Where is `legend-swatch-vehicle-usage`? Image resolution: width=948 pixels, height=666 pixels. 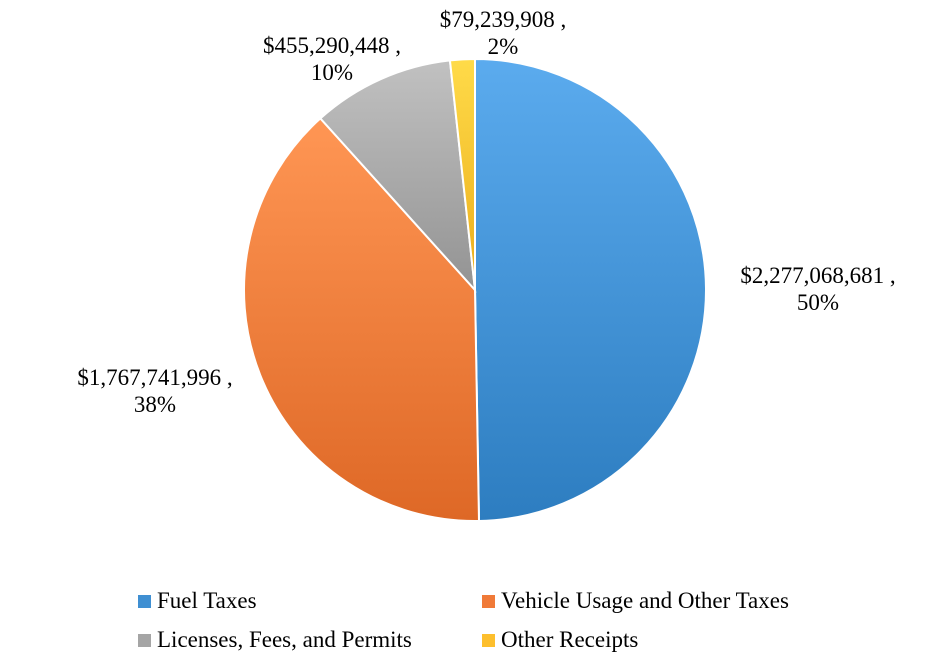
legend-swatch-vehicle-usage is located at coordinates (488, 601).